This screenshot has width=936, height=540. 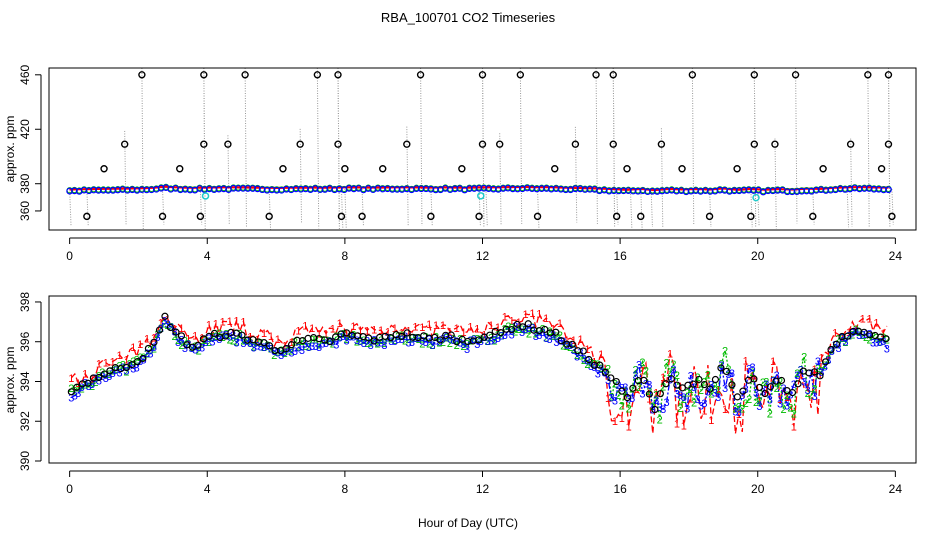 What do you see at coordinates (468, 17) in the screenshot?
I see `chart-title: RBA_100701 CO2 Timeseries` at bounding box center [468, 17].